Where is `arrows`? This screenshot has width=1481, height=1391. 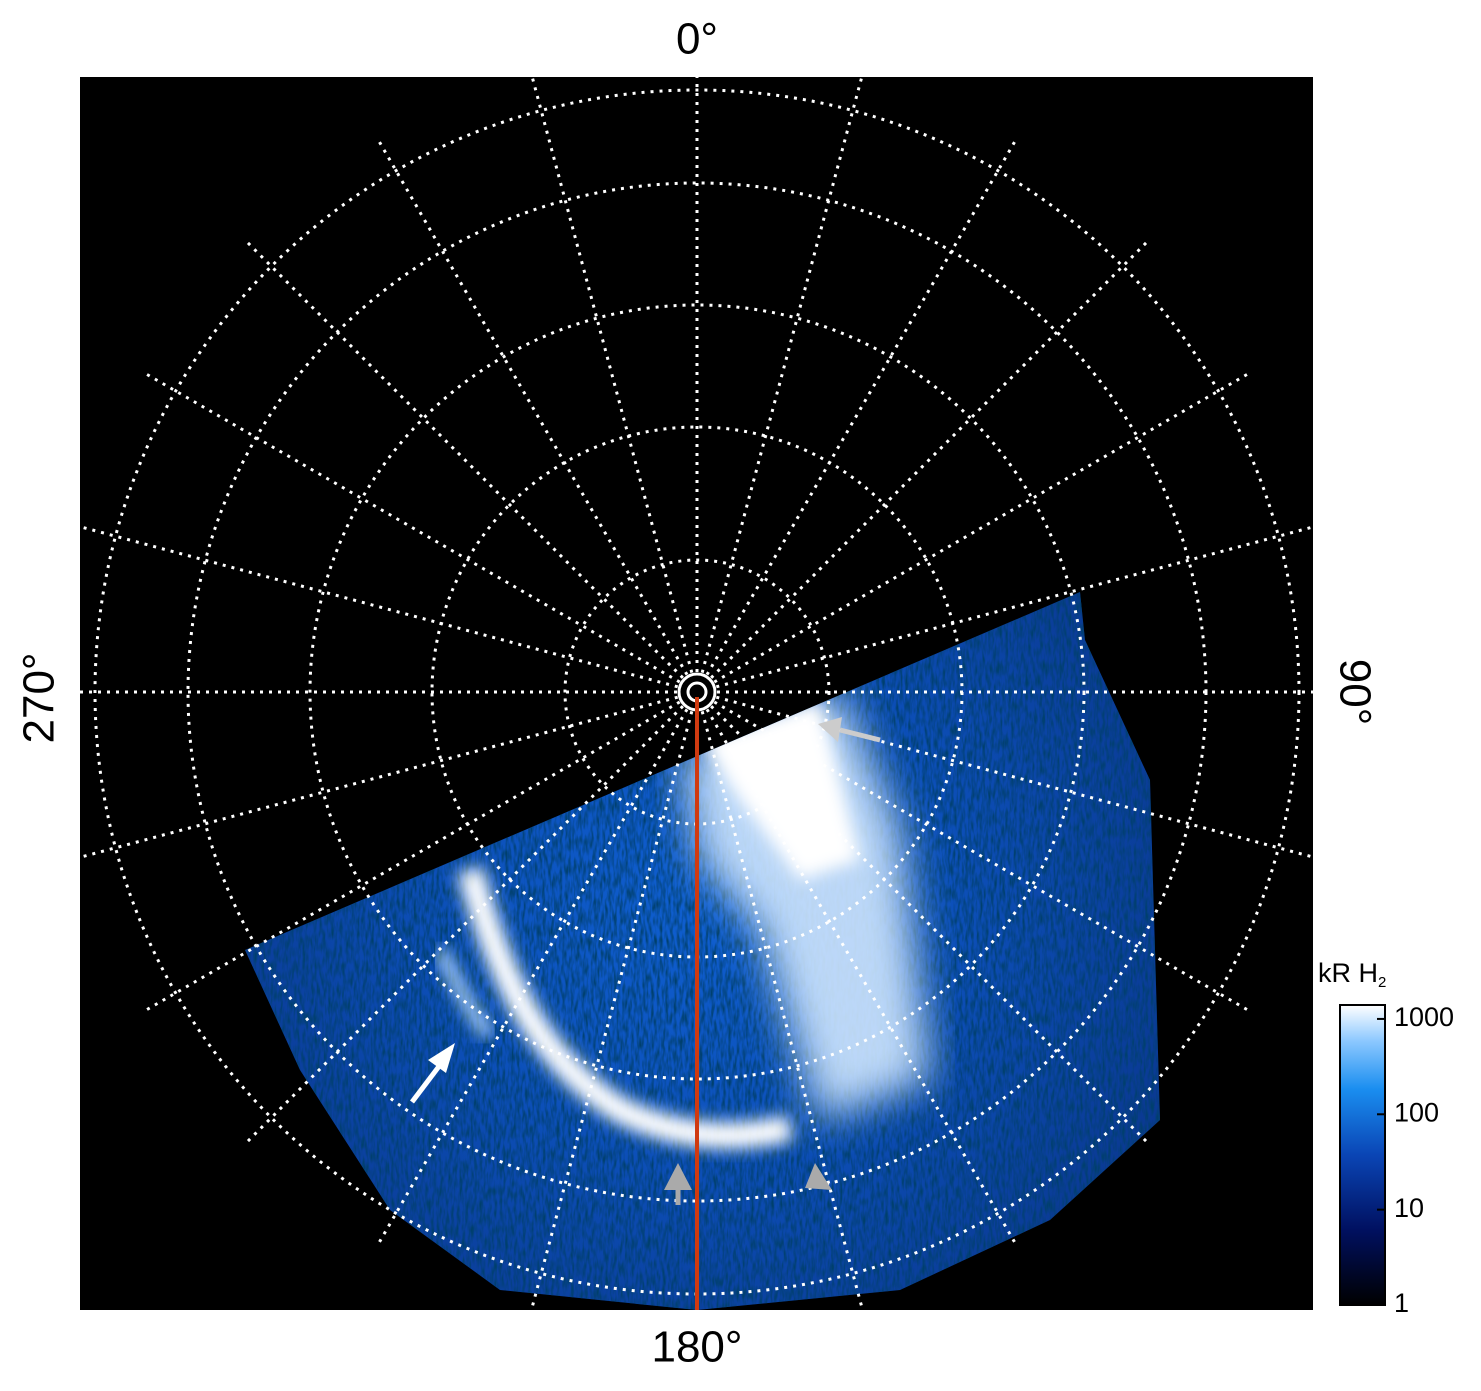 arrows is located at coordinates (645, 961).